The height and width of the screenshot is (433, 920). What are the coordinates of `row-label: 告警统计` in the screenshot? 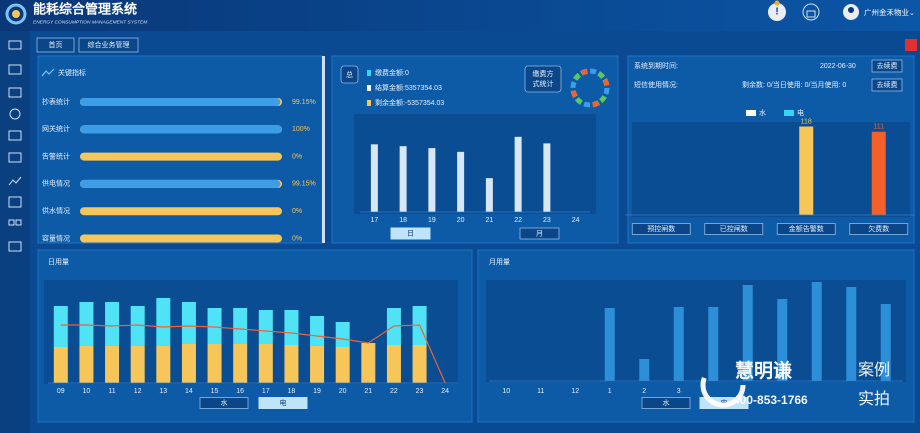 It's located at (56, 155).